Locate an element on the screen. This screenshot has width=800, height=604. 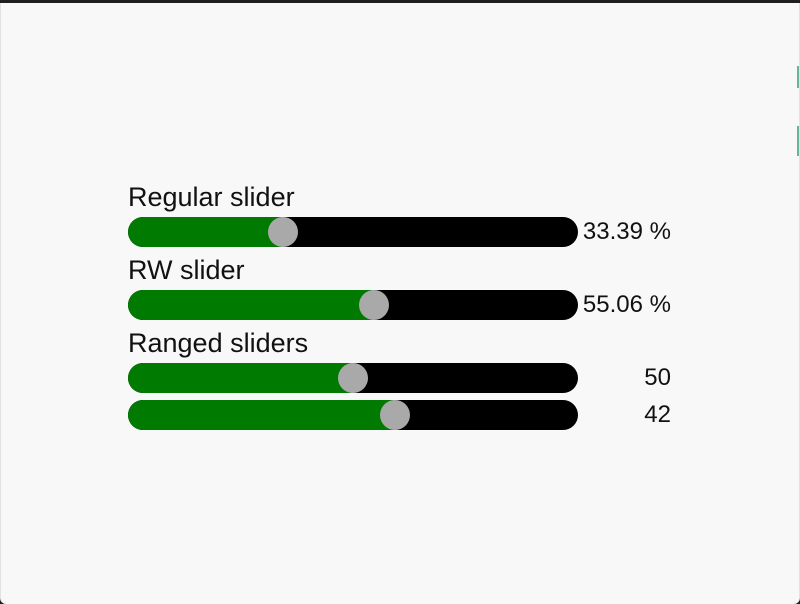
regular-slider-track is located at coordinates (353, 232).